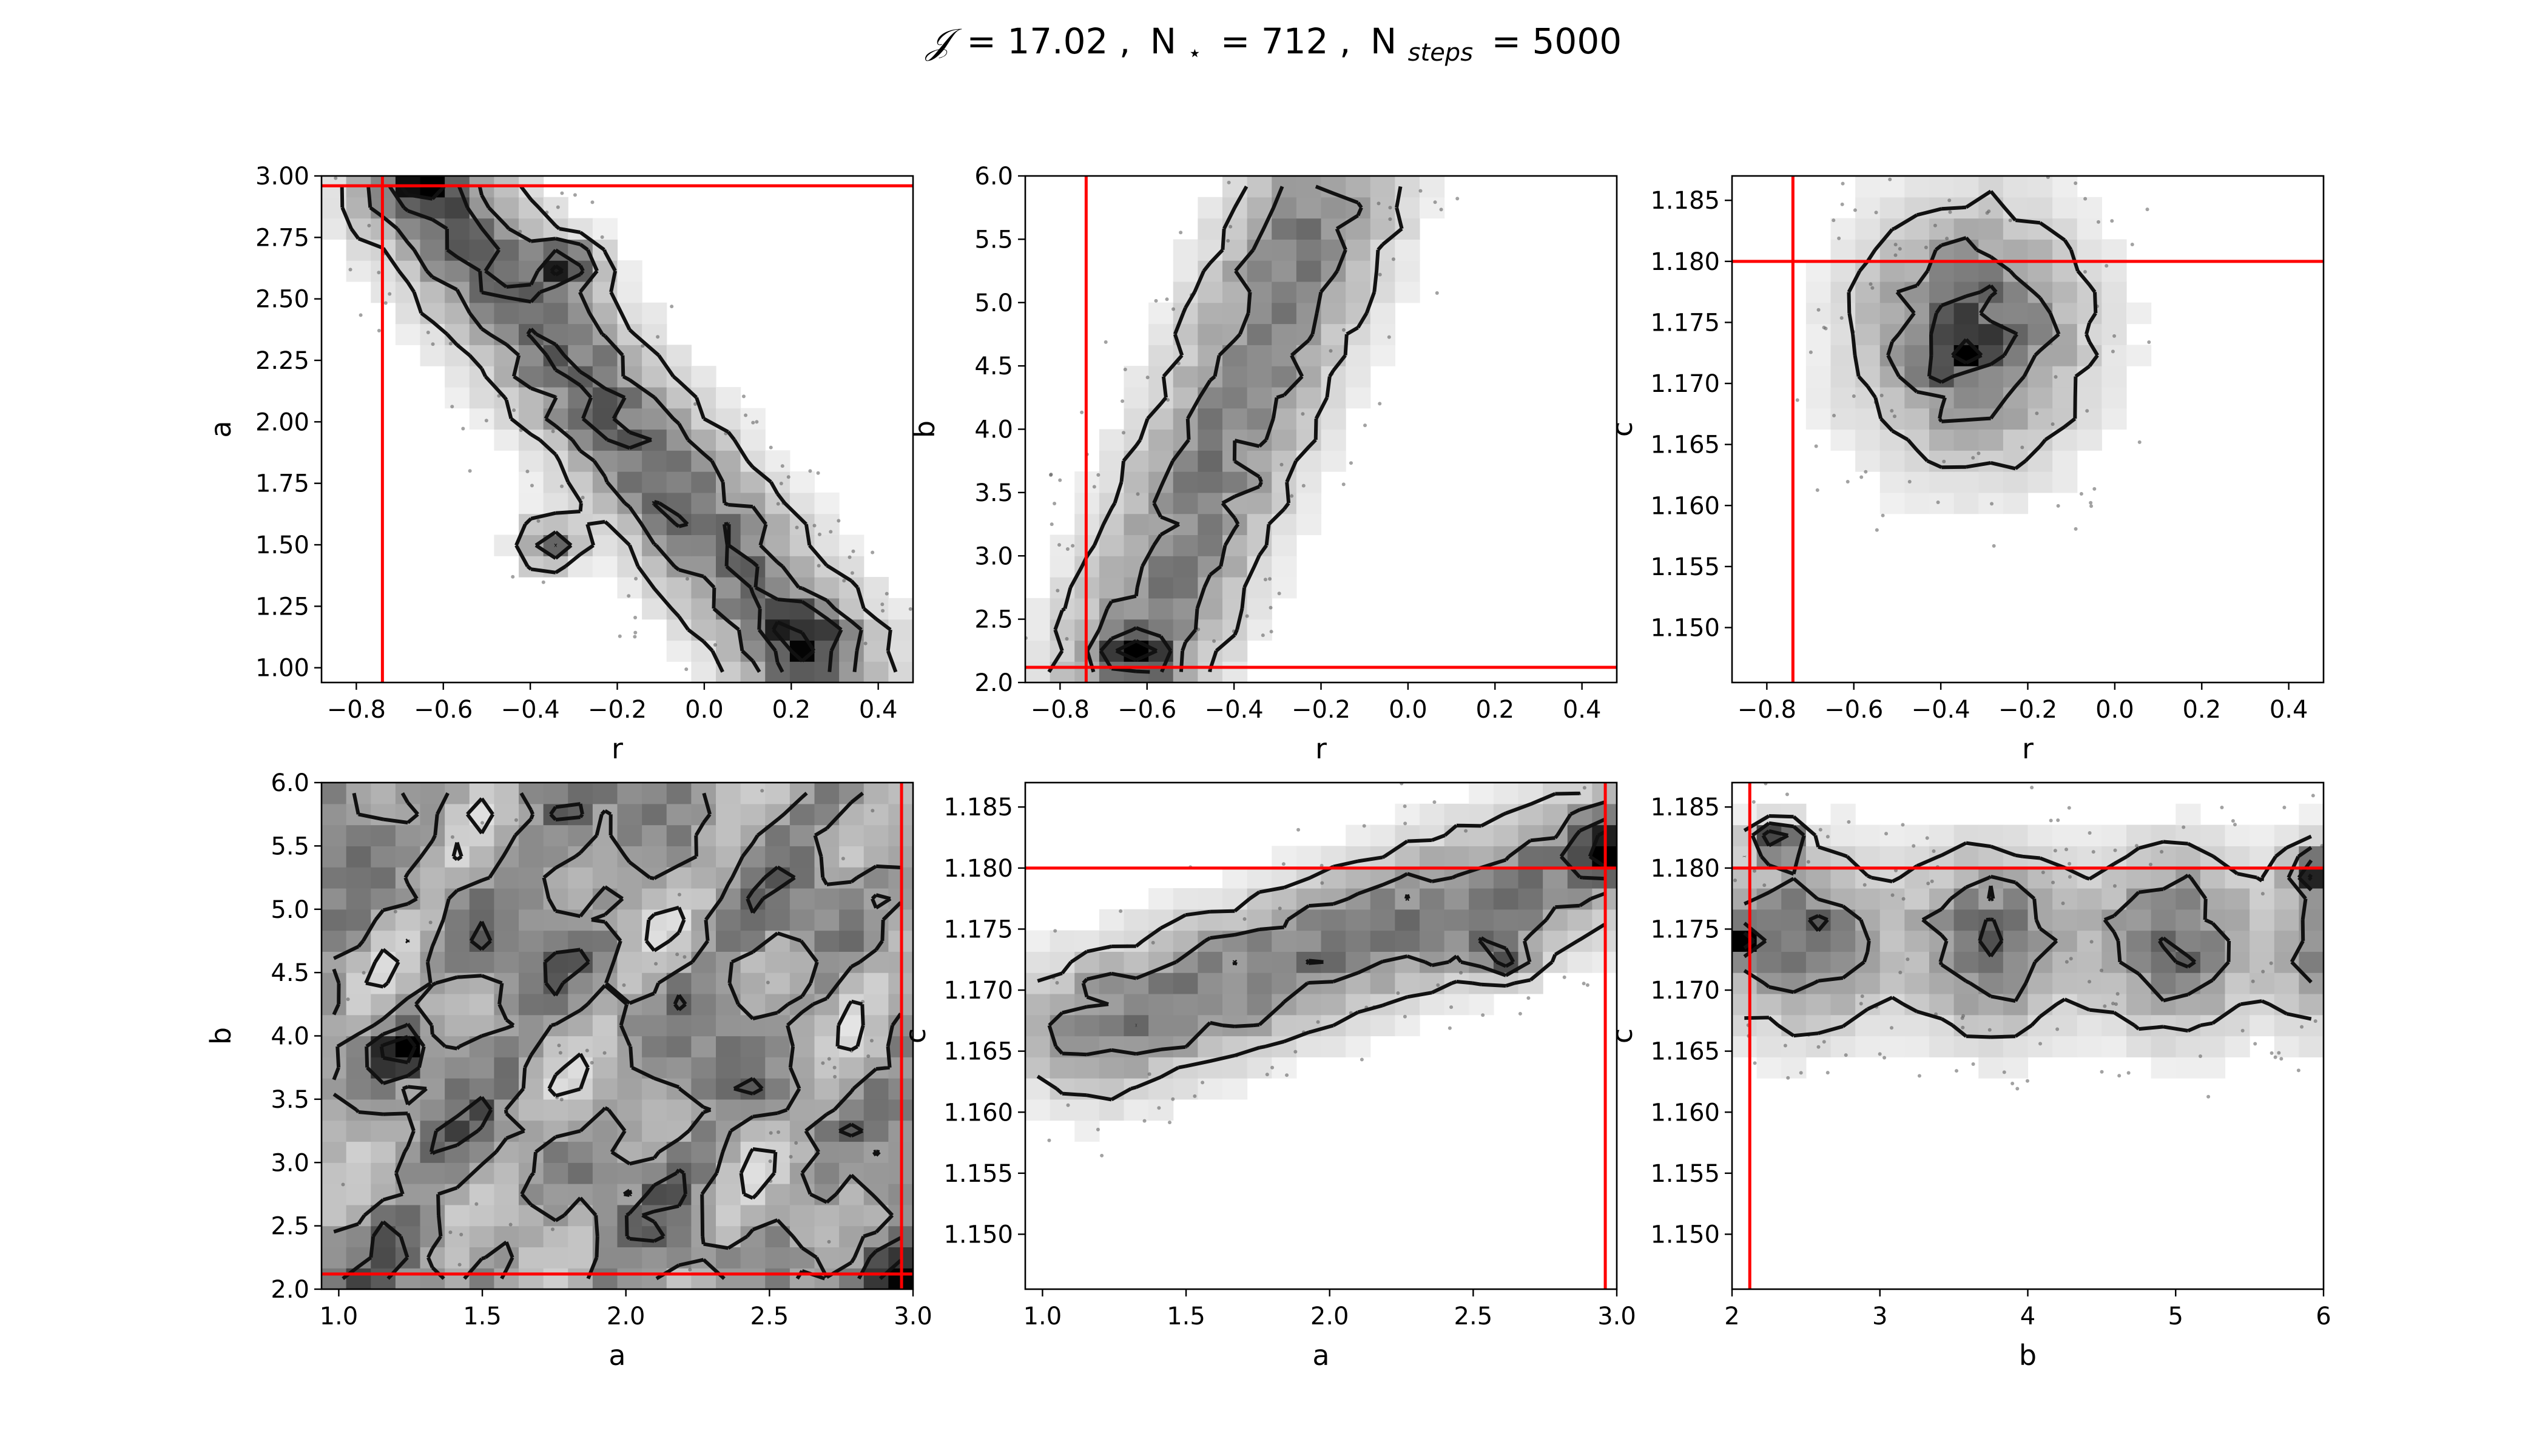 Image resolution: width=2548 pixels, height=1456 pixels. I want to click on y-tick-label: 1.165, so click(978, 1052).